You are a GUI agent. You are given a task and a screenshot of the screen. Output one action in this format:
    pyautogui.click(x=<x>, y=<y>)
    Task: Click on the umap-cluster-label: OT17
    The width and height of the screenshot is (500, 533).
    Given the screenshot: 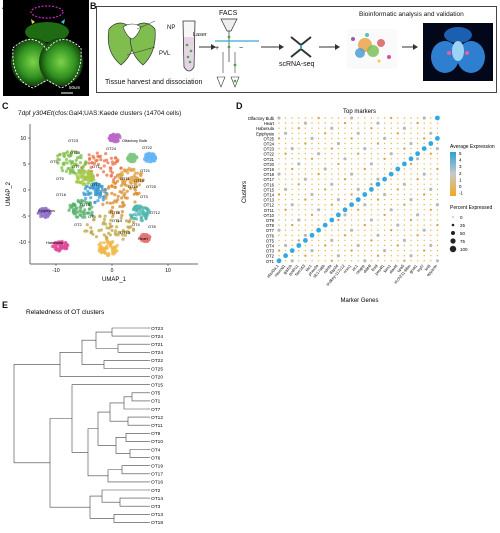 What is the action you would take?
    pyautogui.click(x=95, y=184)
    